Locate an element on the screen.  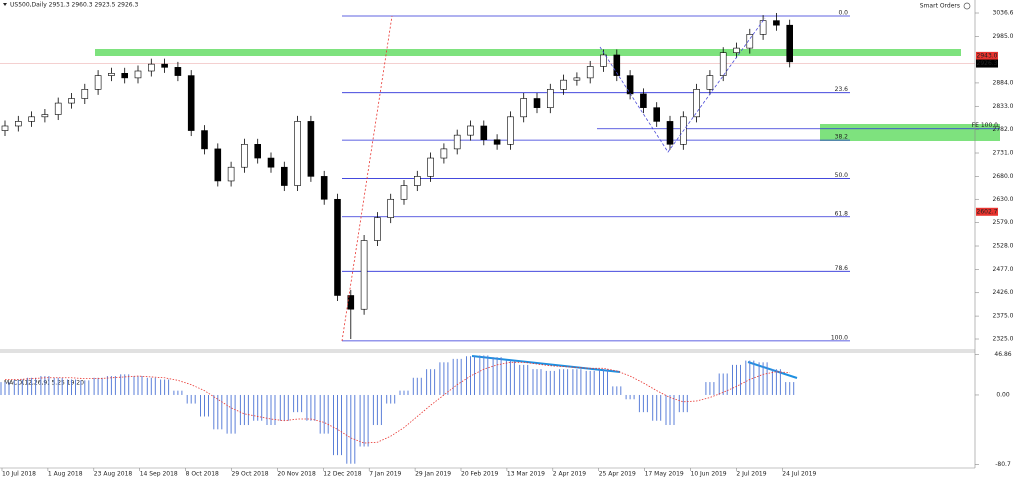
y-tick-label: 2782.0 is located at coordinates (1003, 129).